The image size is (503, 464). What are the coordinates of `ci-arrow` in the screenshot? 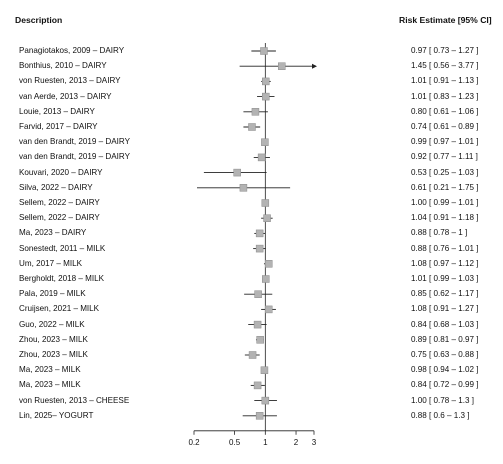 It's located at (314, 66).